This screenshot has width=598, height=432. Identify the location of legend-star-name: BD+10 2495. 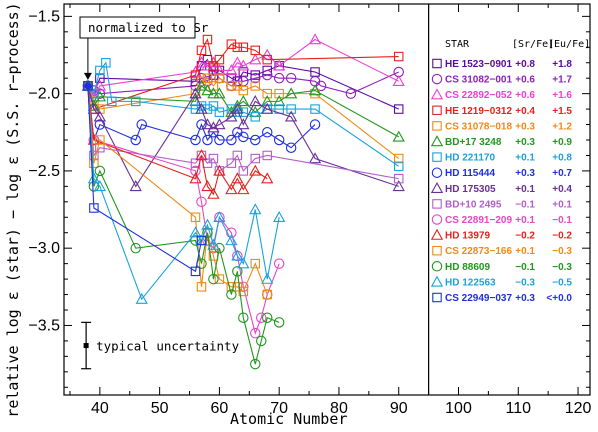
(473, 204).